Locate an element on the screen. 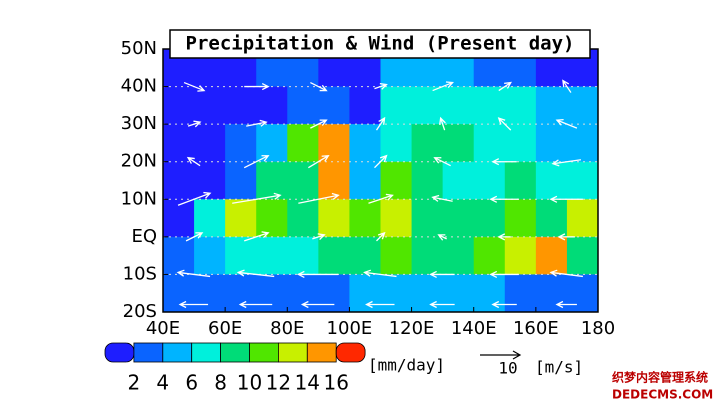 The width and height of the screenshot is (720, 405). x-tick-label: 120E is located at coordinates (412, 328).